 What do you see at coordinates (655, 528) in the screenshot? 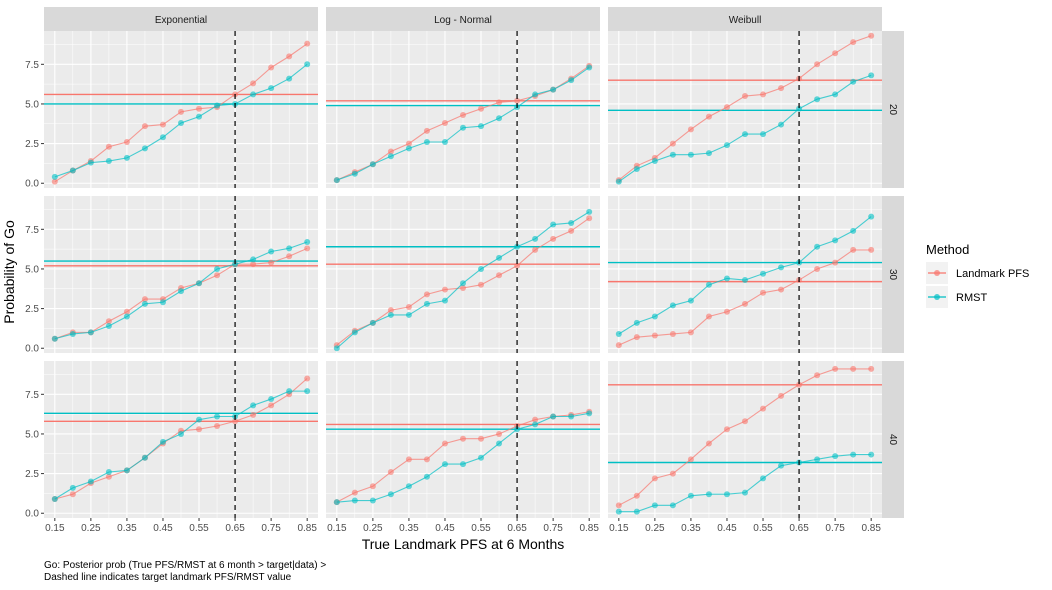
I see `x-tick-label: 0.25` at bounding box center [655, 528].